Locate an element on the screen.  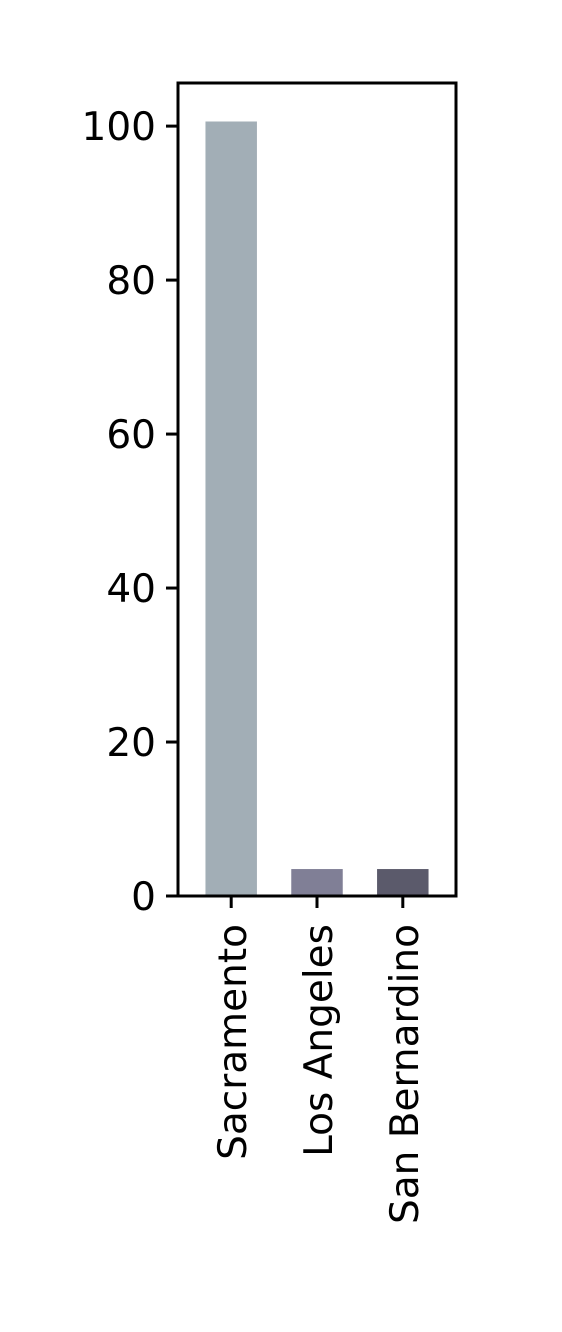
y-tick-label: 0 is located at coordinates (143, 897).